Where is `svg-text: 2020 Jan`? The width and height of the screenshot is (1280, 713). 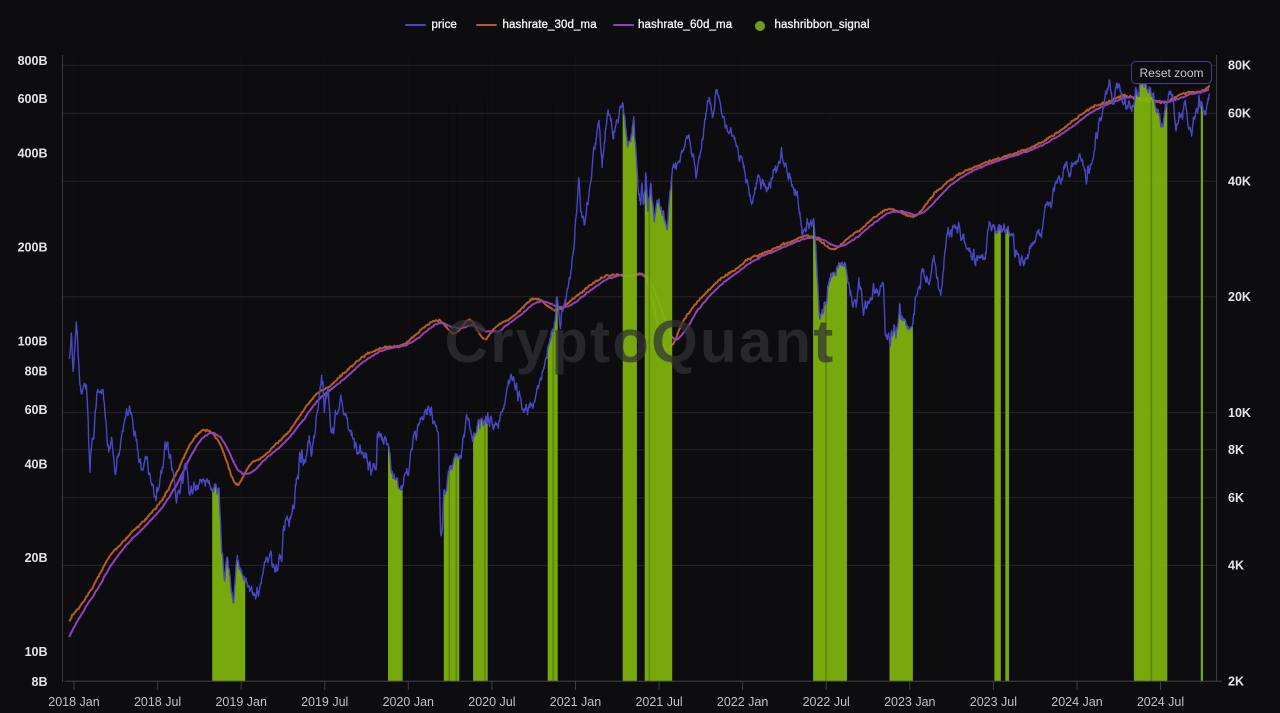 svg-text: 2020 Jan is located at coordinates (408, 702).